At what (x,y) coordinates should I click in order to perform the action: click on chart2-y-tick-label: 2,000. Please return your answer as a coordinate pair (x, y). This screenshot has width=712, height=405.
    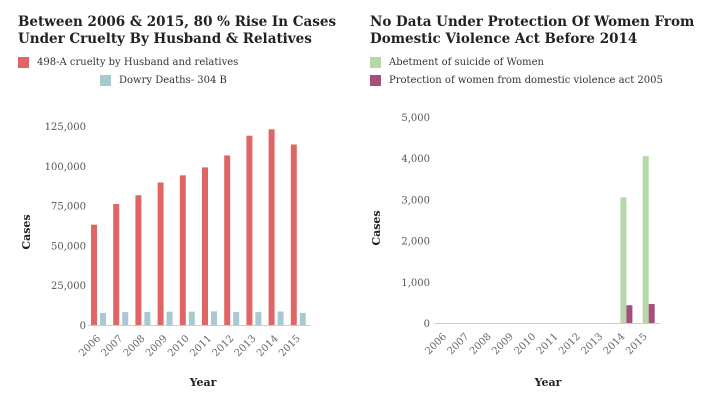
    Looking at the image, I should click on (415, 242).